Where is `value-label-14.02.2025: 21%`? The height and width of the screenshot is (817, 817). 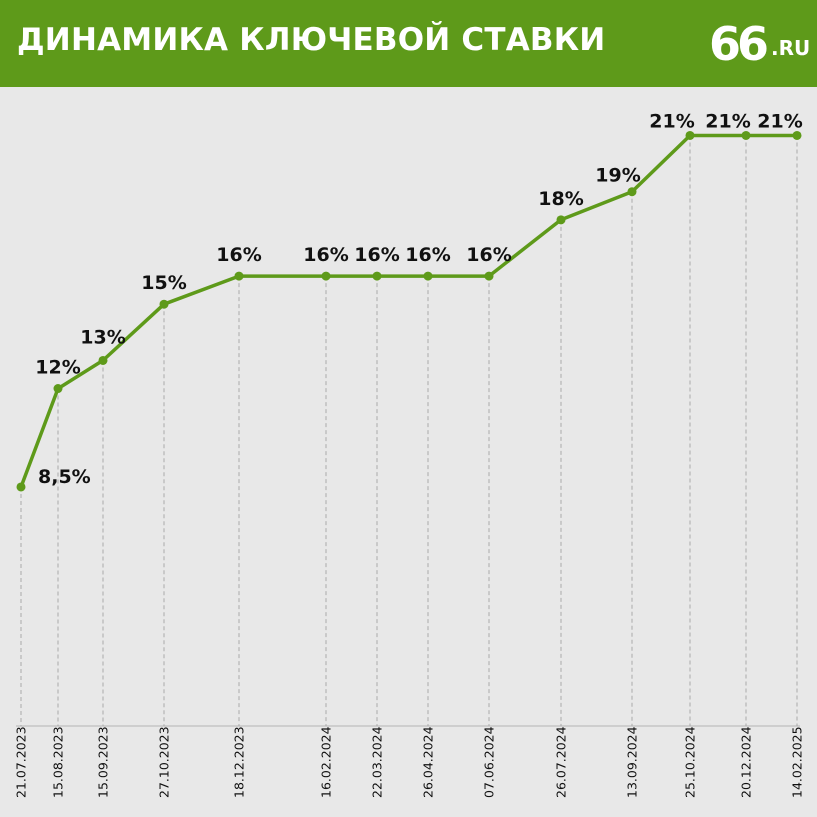
value-label-14.02.2025: 21% is located at coordinates (779, 121).